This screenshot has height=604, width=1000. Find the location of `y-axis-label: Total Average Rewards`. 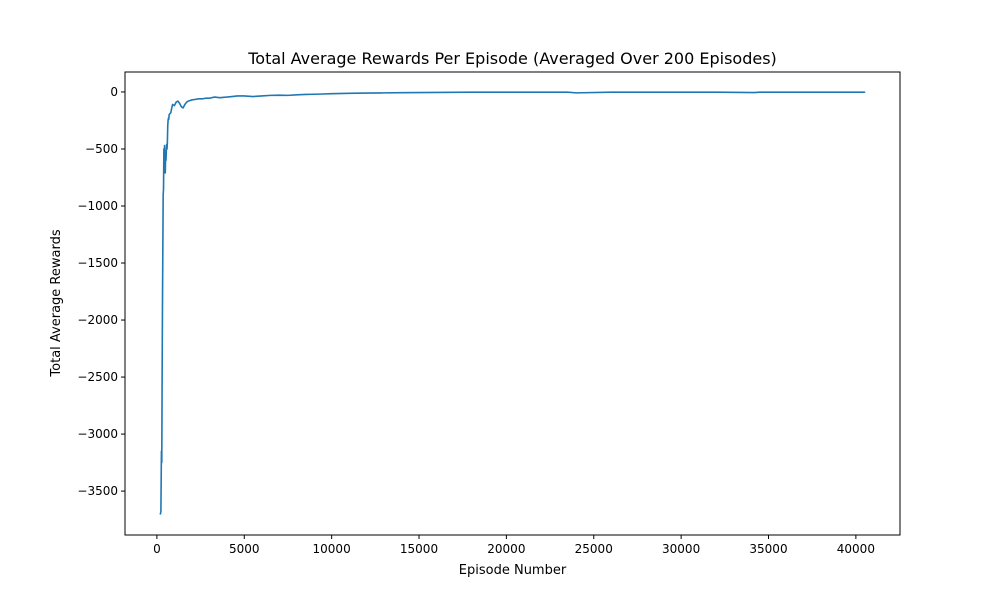

y-axis-label: Total Average Rewards is located at coordinates (56, 303).